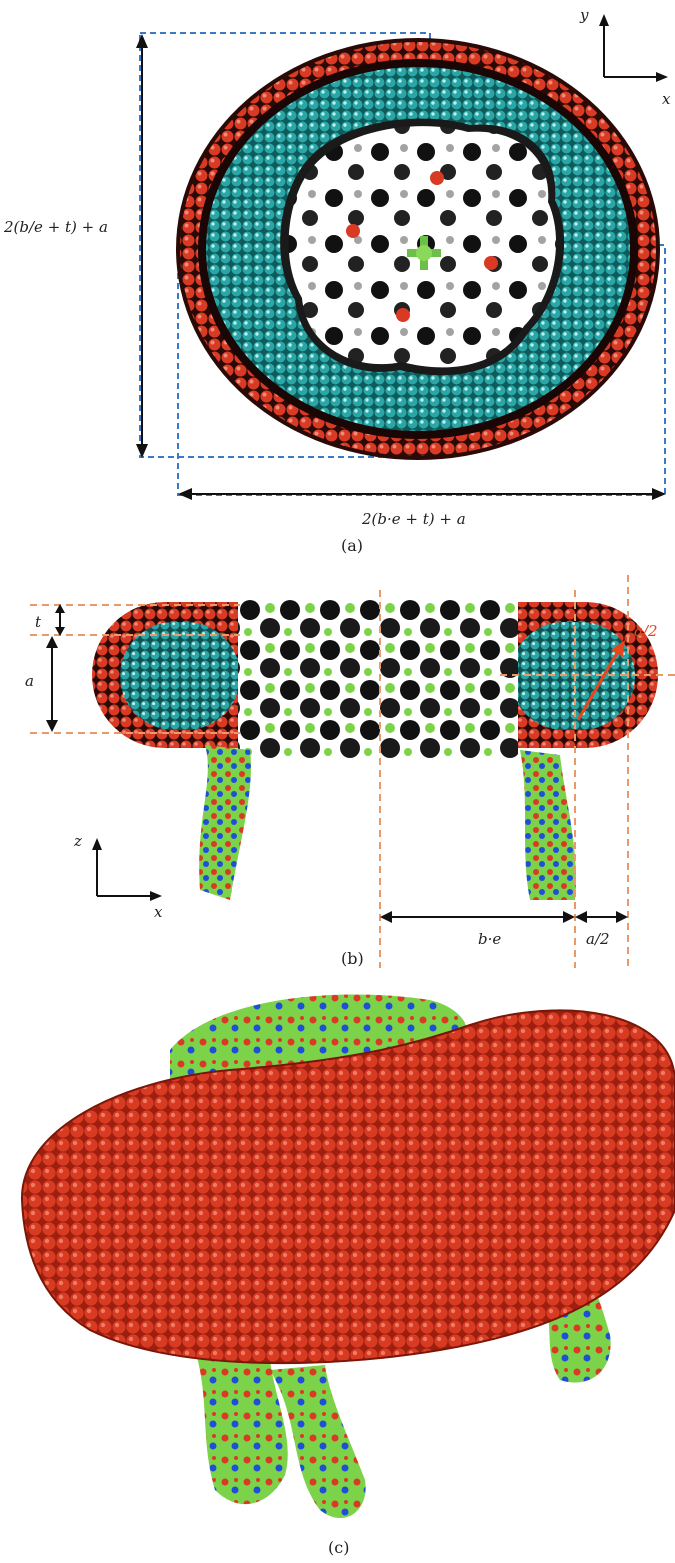 This screenshot has height=1563, width=675. Describe the element at coordinates (78, 841) in the screenshot. I see `axis-label-z: z` at that location.